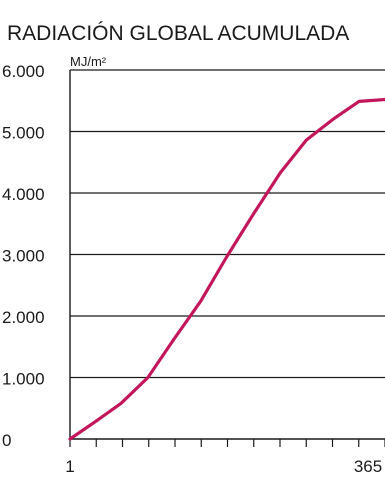 The width and height of the screenshot is (385, 481). I want to click on y-tick-label: 1.000, so click(23, 379).